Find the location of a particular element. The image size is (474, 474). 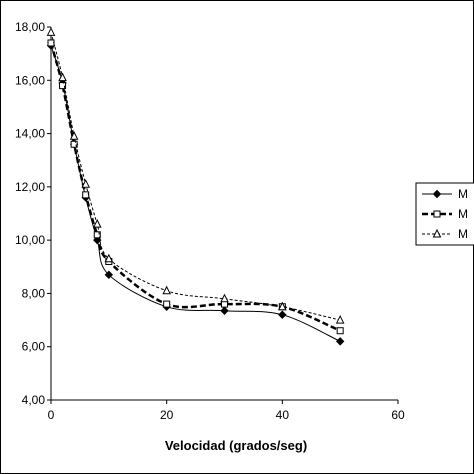

y-tick-label: 18,00 is located at coordinates (30, 27).